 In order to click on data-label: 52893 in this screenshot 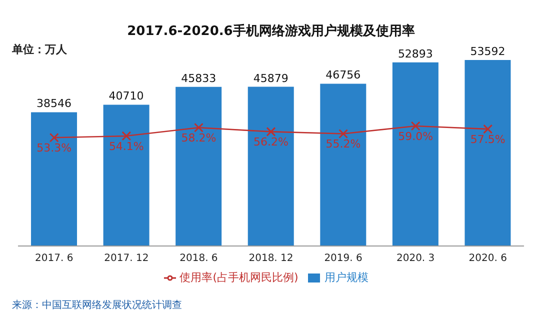, I will do `click(415, 53)`.